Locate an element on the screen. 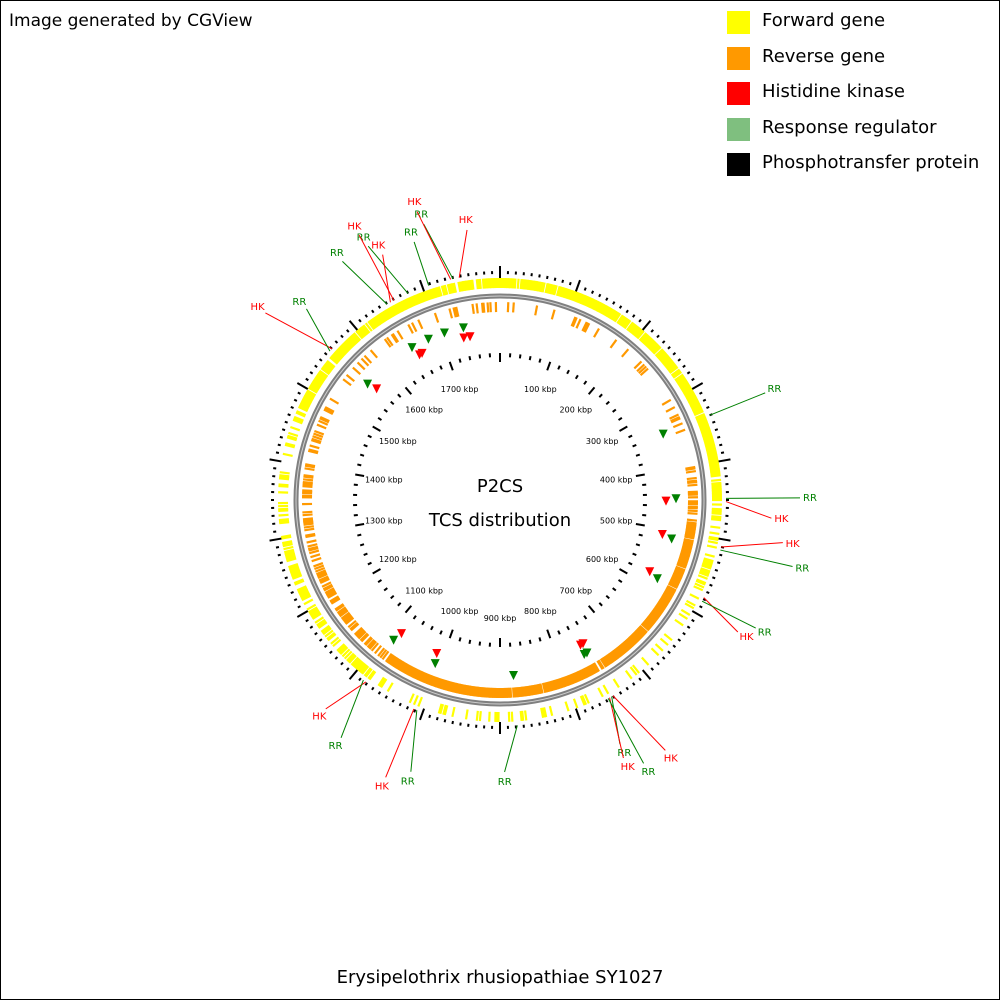  outer-major-tick is located at coordinates (724, 539).